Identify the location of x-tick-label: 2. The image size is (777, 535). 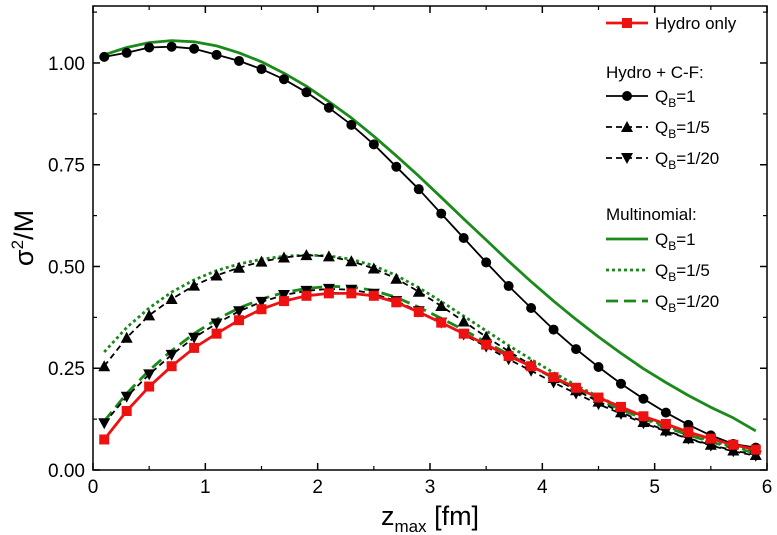
(317, 487).